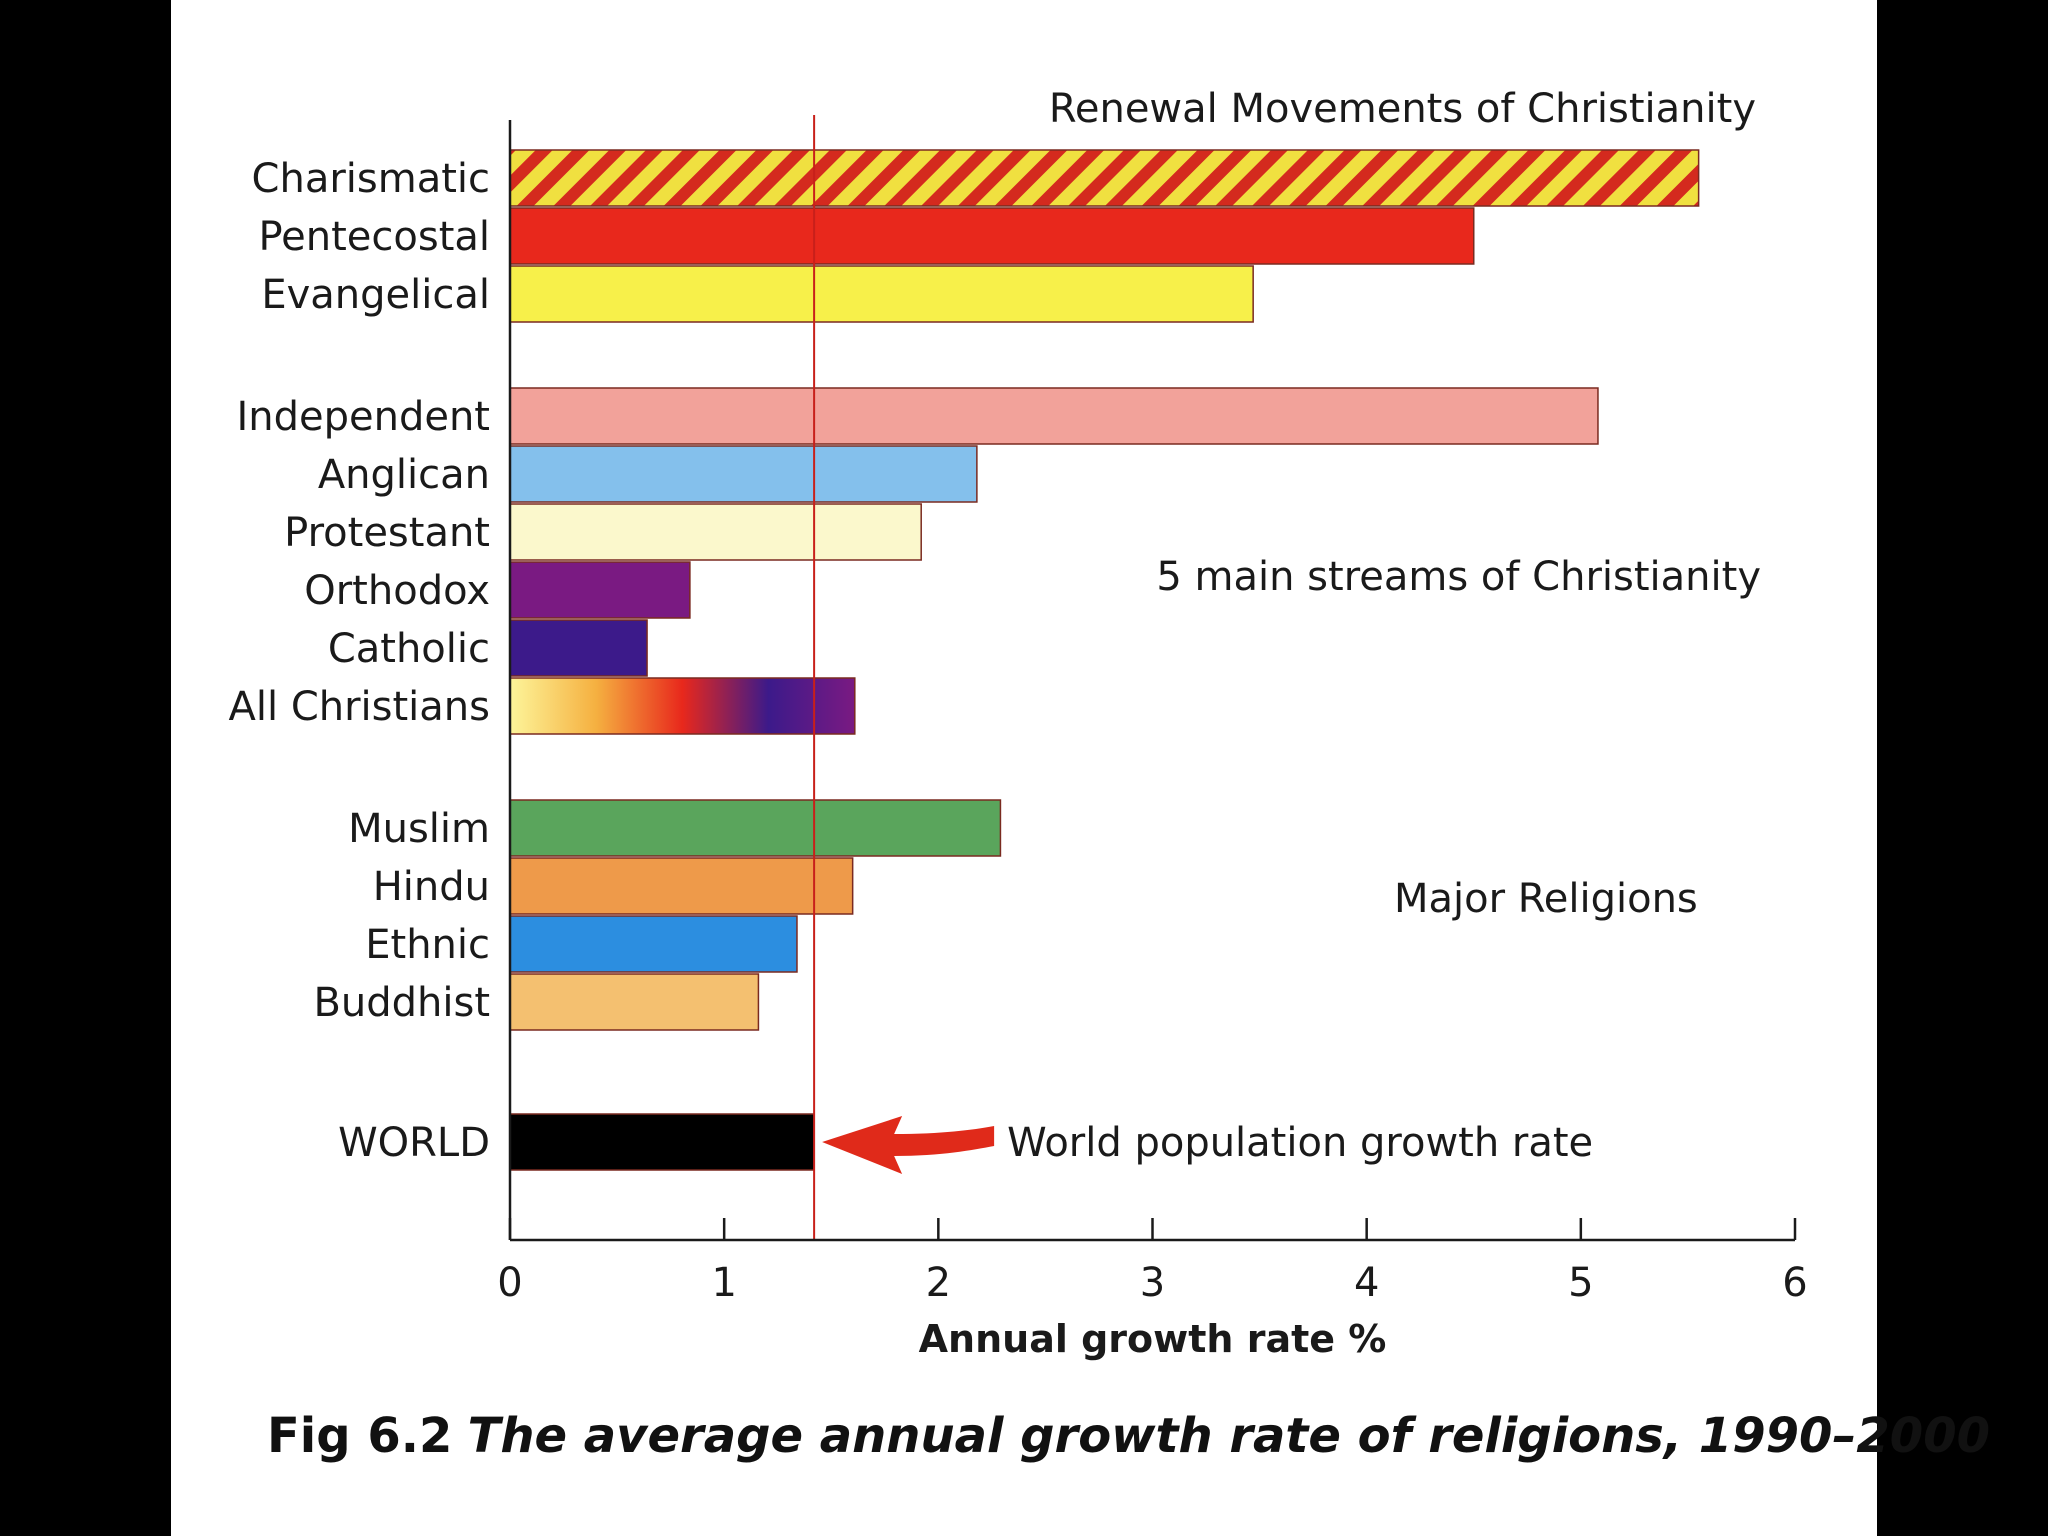 This screenshot has height=1536, width=2048. I want to click on group-label-0: Renewal Movements of Christianity, so click(1402, 109).